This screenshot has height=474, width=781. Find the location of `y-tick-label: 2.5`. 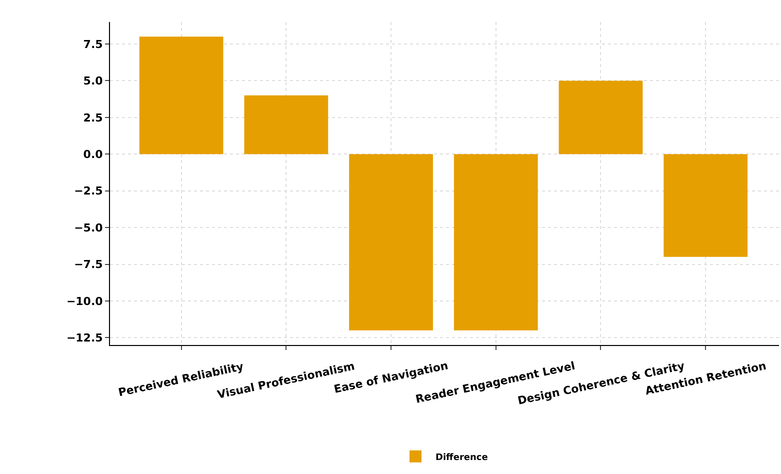

y-tick-label: 2.5 is located at coordinates (93, 117).